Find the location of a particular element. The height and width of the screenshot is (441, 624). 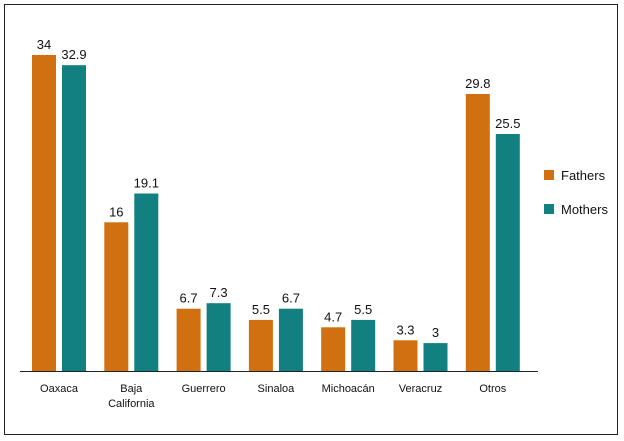

x-tick-label-1-0: Baja is located at coordinates (131, 389).